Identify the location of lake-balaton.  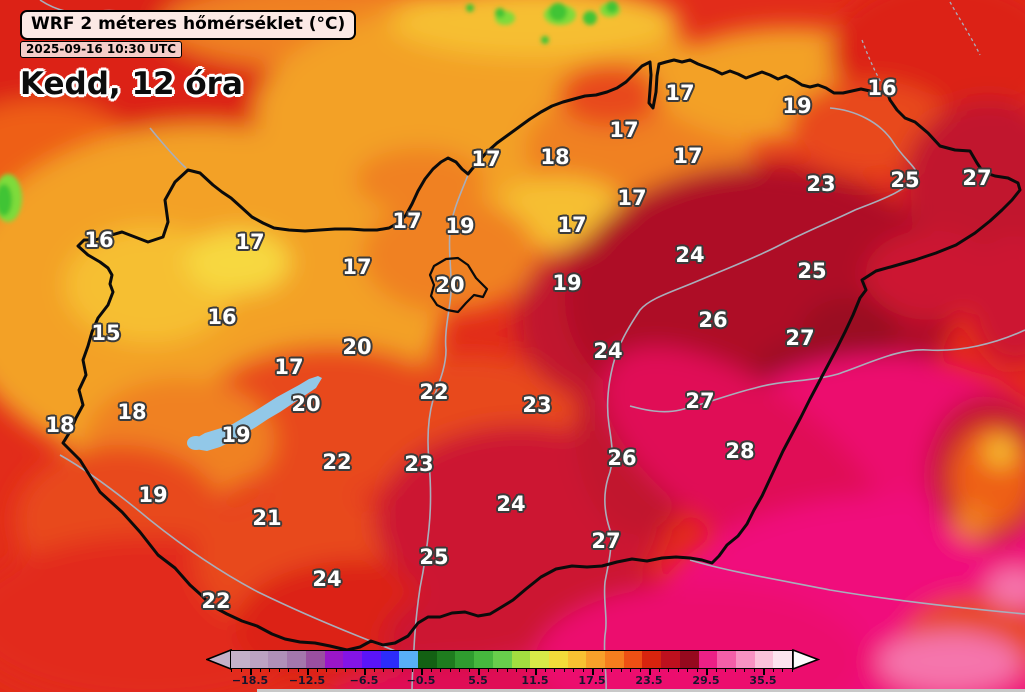
(254, 413).